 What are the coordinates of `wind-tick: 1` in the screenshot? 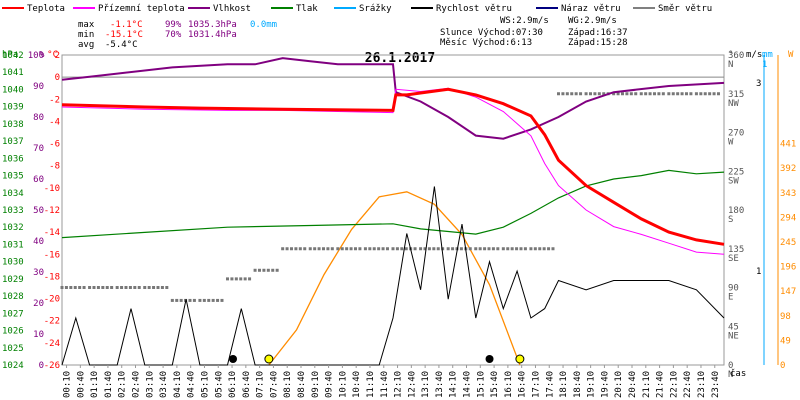 It's located at (758, 272).